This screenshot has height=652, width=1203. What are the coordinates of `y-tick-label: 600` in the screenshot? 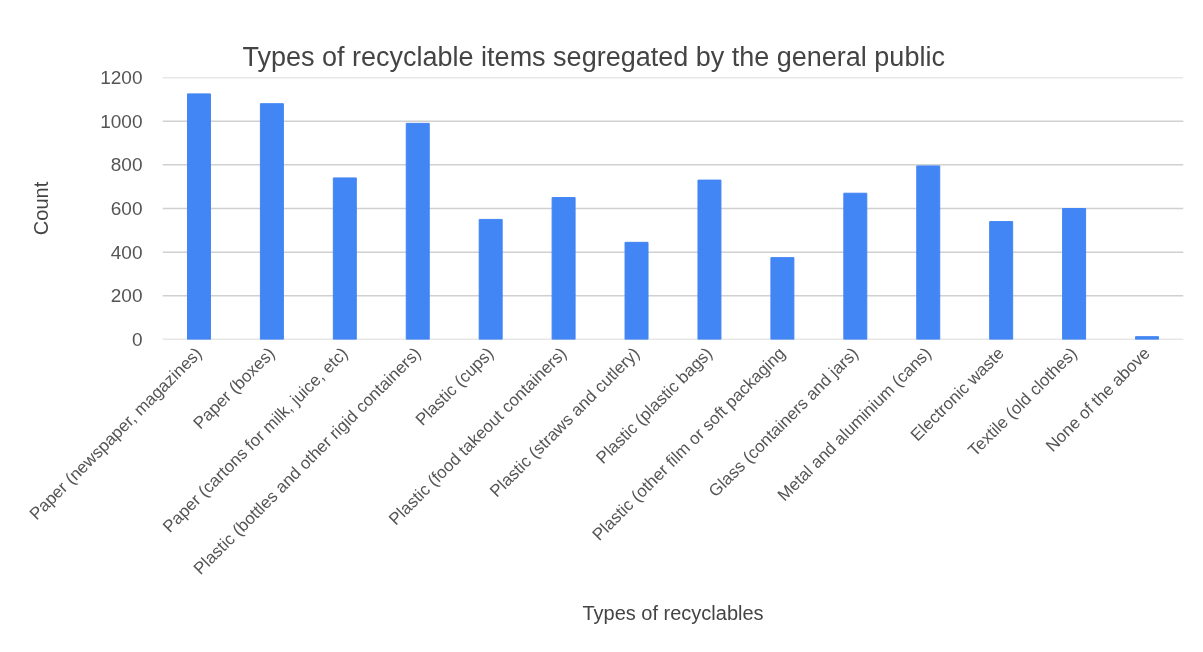 It's located at (126, 208).